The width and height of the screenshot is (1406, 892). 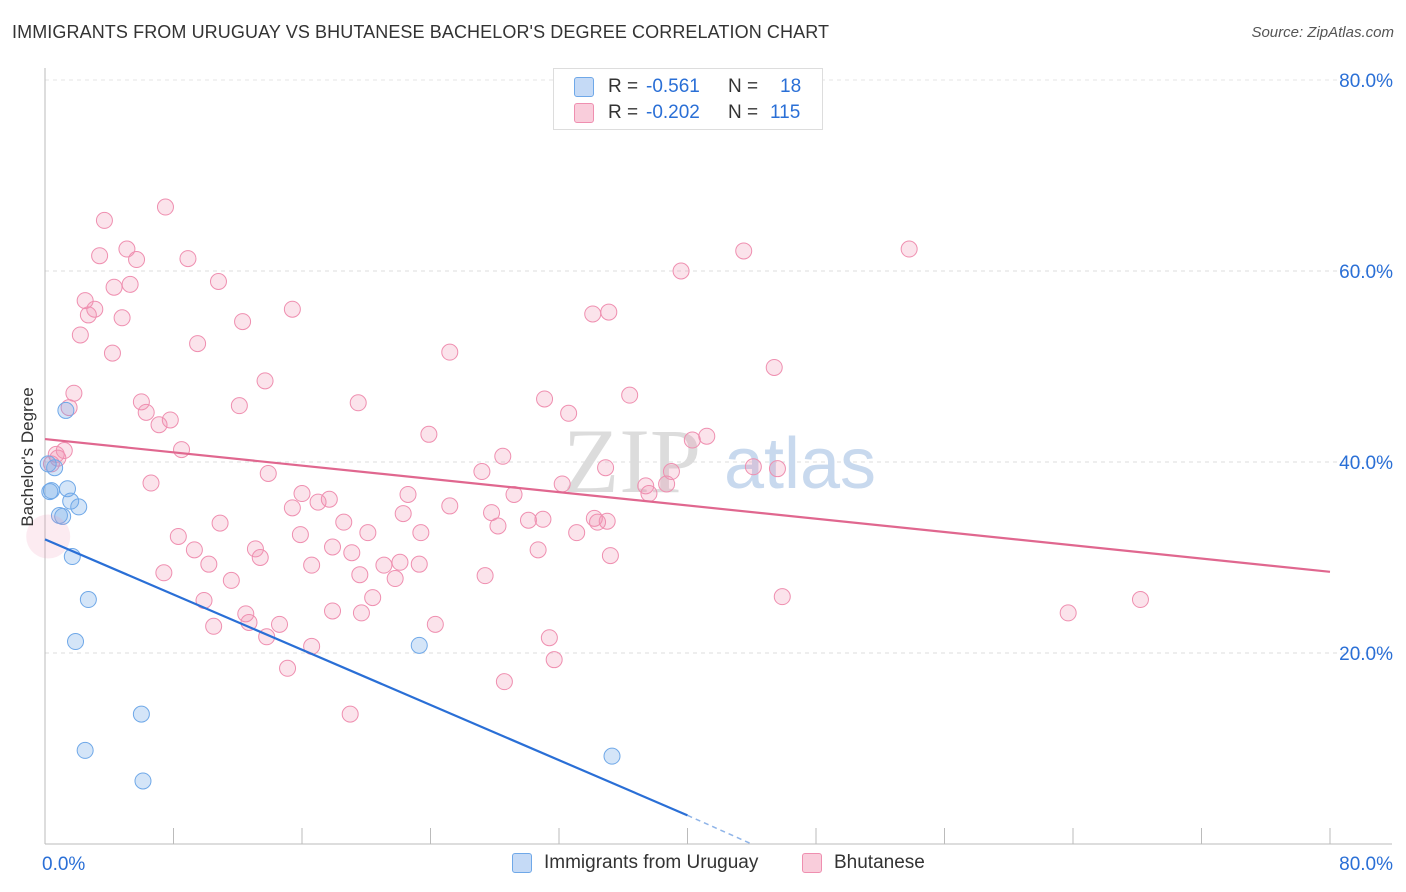 I want to click on y-axis-label: Bachelor's Degree, so click(x=27, y=457).